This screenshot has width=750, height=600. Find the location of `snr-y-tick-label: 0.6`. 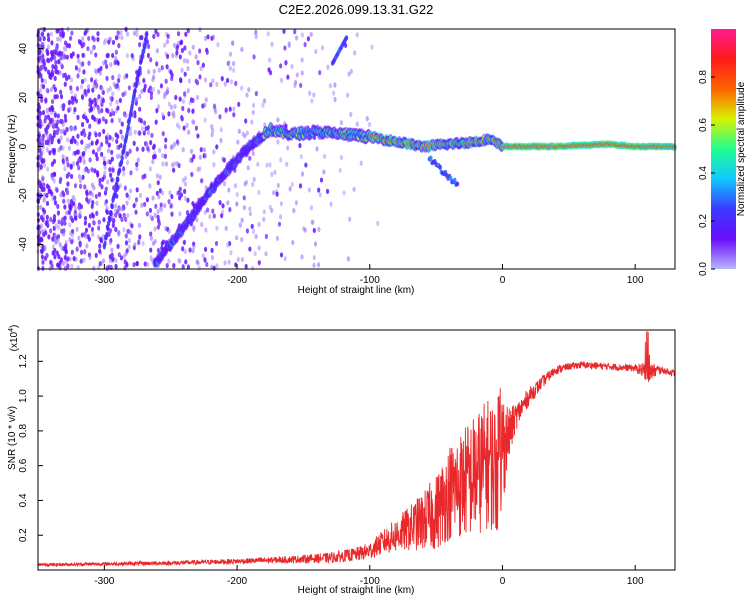

snr-y-tick-label: 0.6 is located at coordinates (23, 465).